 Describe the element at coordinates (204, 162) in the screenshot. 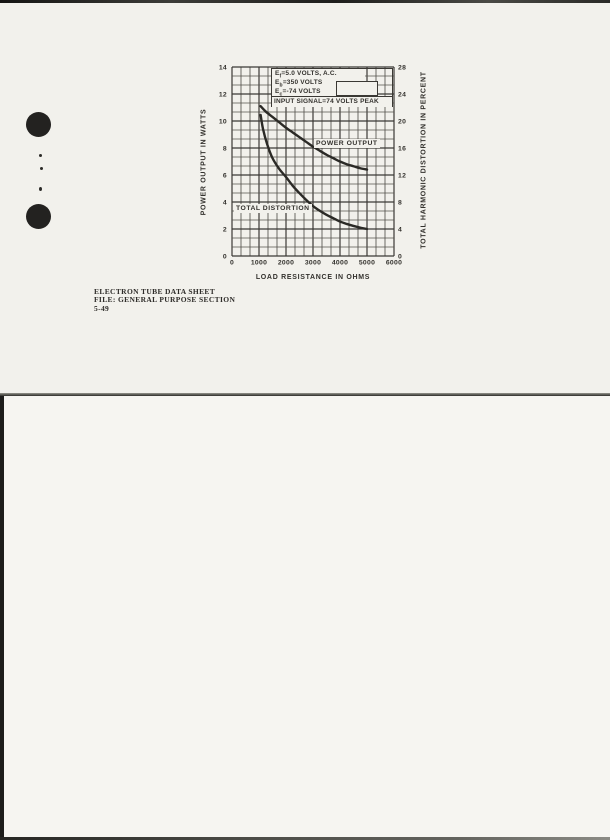

I see `left-axis-title: POWER OUTPUT IN WATTS` at that location.